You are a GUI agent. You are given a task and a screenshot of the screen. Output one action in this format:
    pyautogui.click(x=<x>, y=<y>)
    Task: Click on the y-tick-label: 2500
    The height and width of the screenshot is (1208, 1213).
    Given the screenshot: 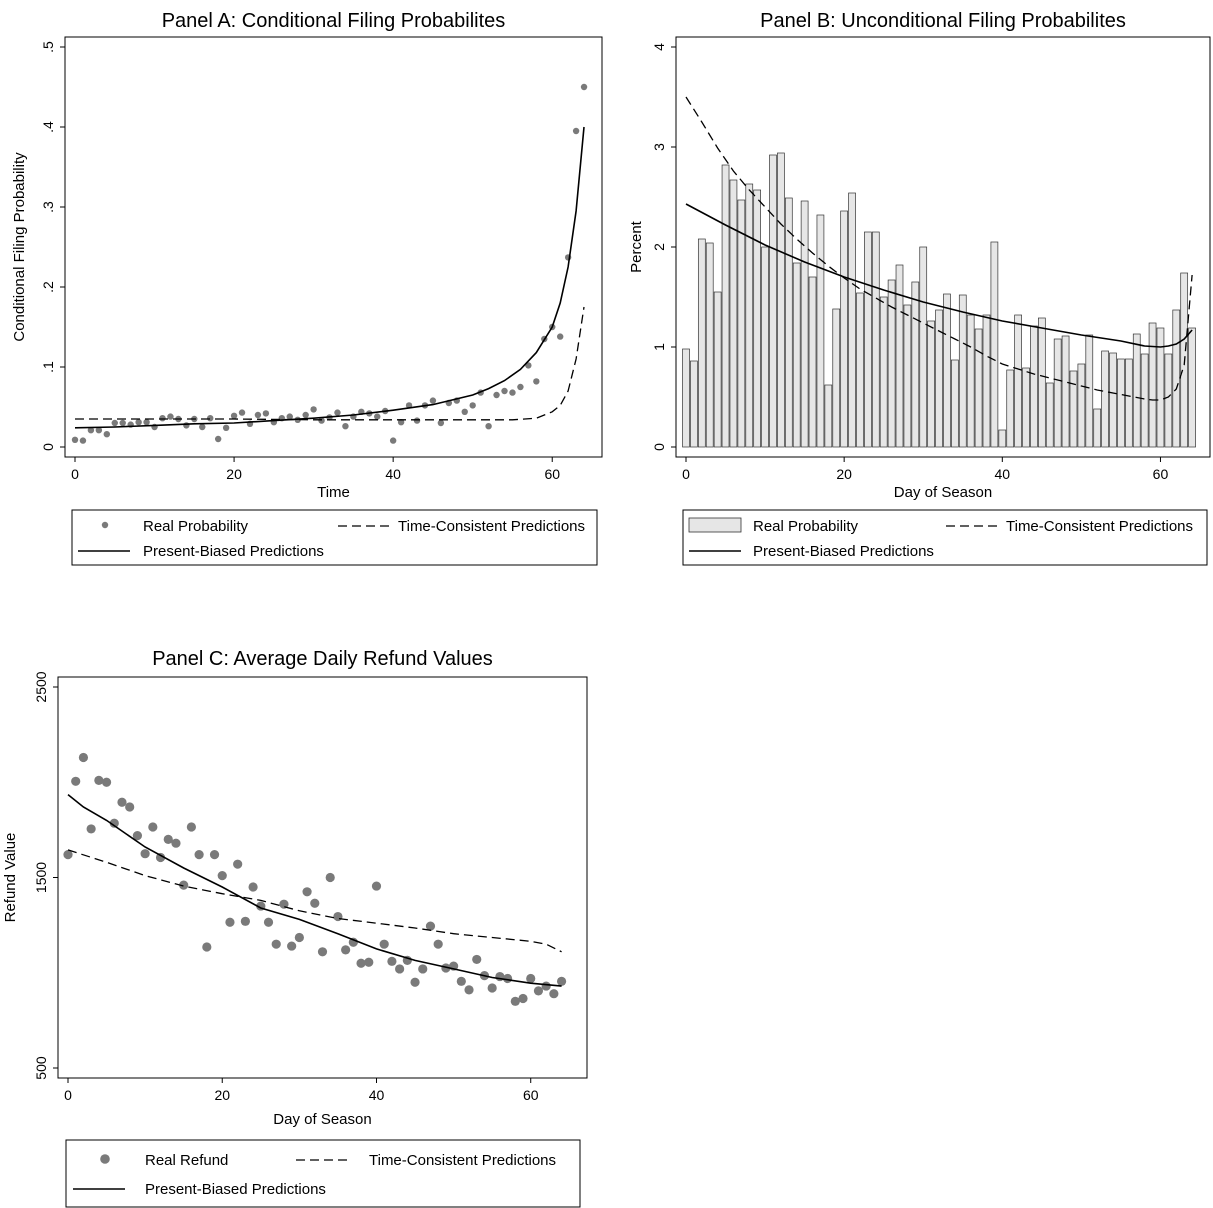 What is the action you would take?
    pyautogui.click(x=41, y=686)
    